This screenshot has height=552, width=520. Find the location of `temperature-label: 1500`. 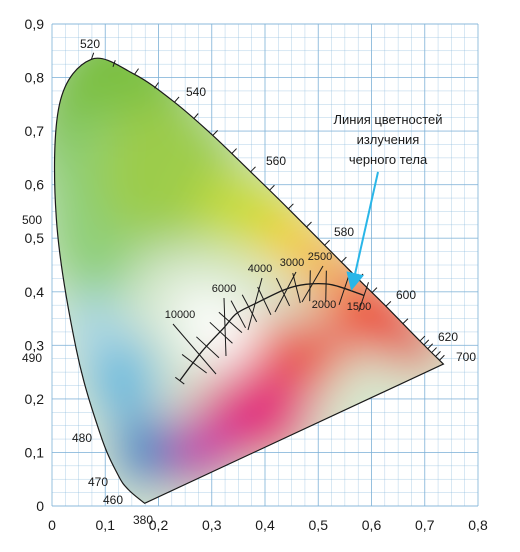

temperature-label: 1500 is located at coordinates (359, 307).